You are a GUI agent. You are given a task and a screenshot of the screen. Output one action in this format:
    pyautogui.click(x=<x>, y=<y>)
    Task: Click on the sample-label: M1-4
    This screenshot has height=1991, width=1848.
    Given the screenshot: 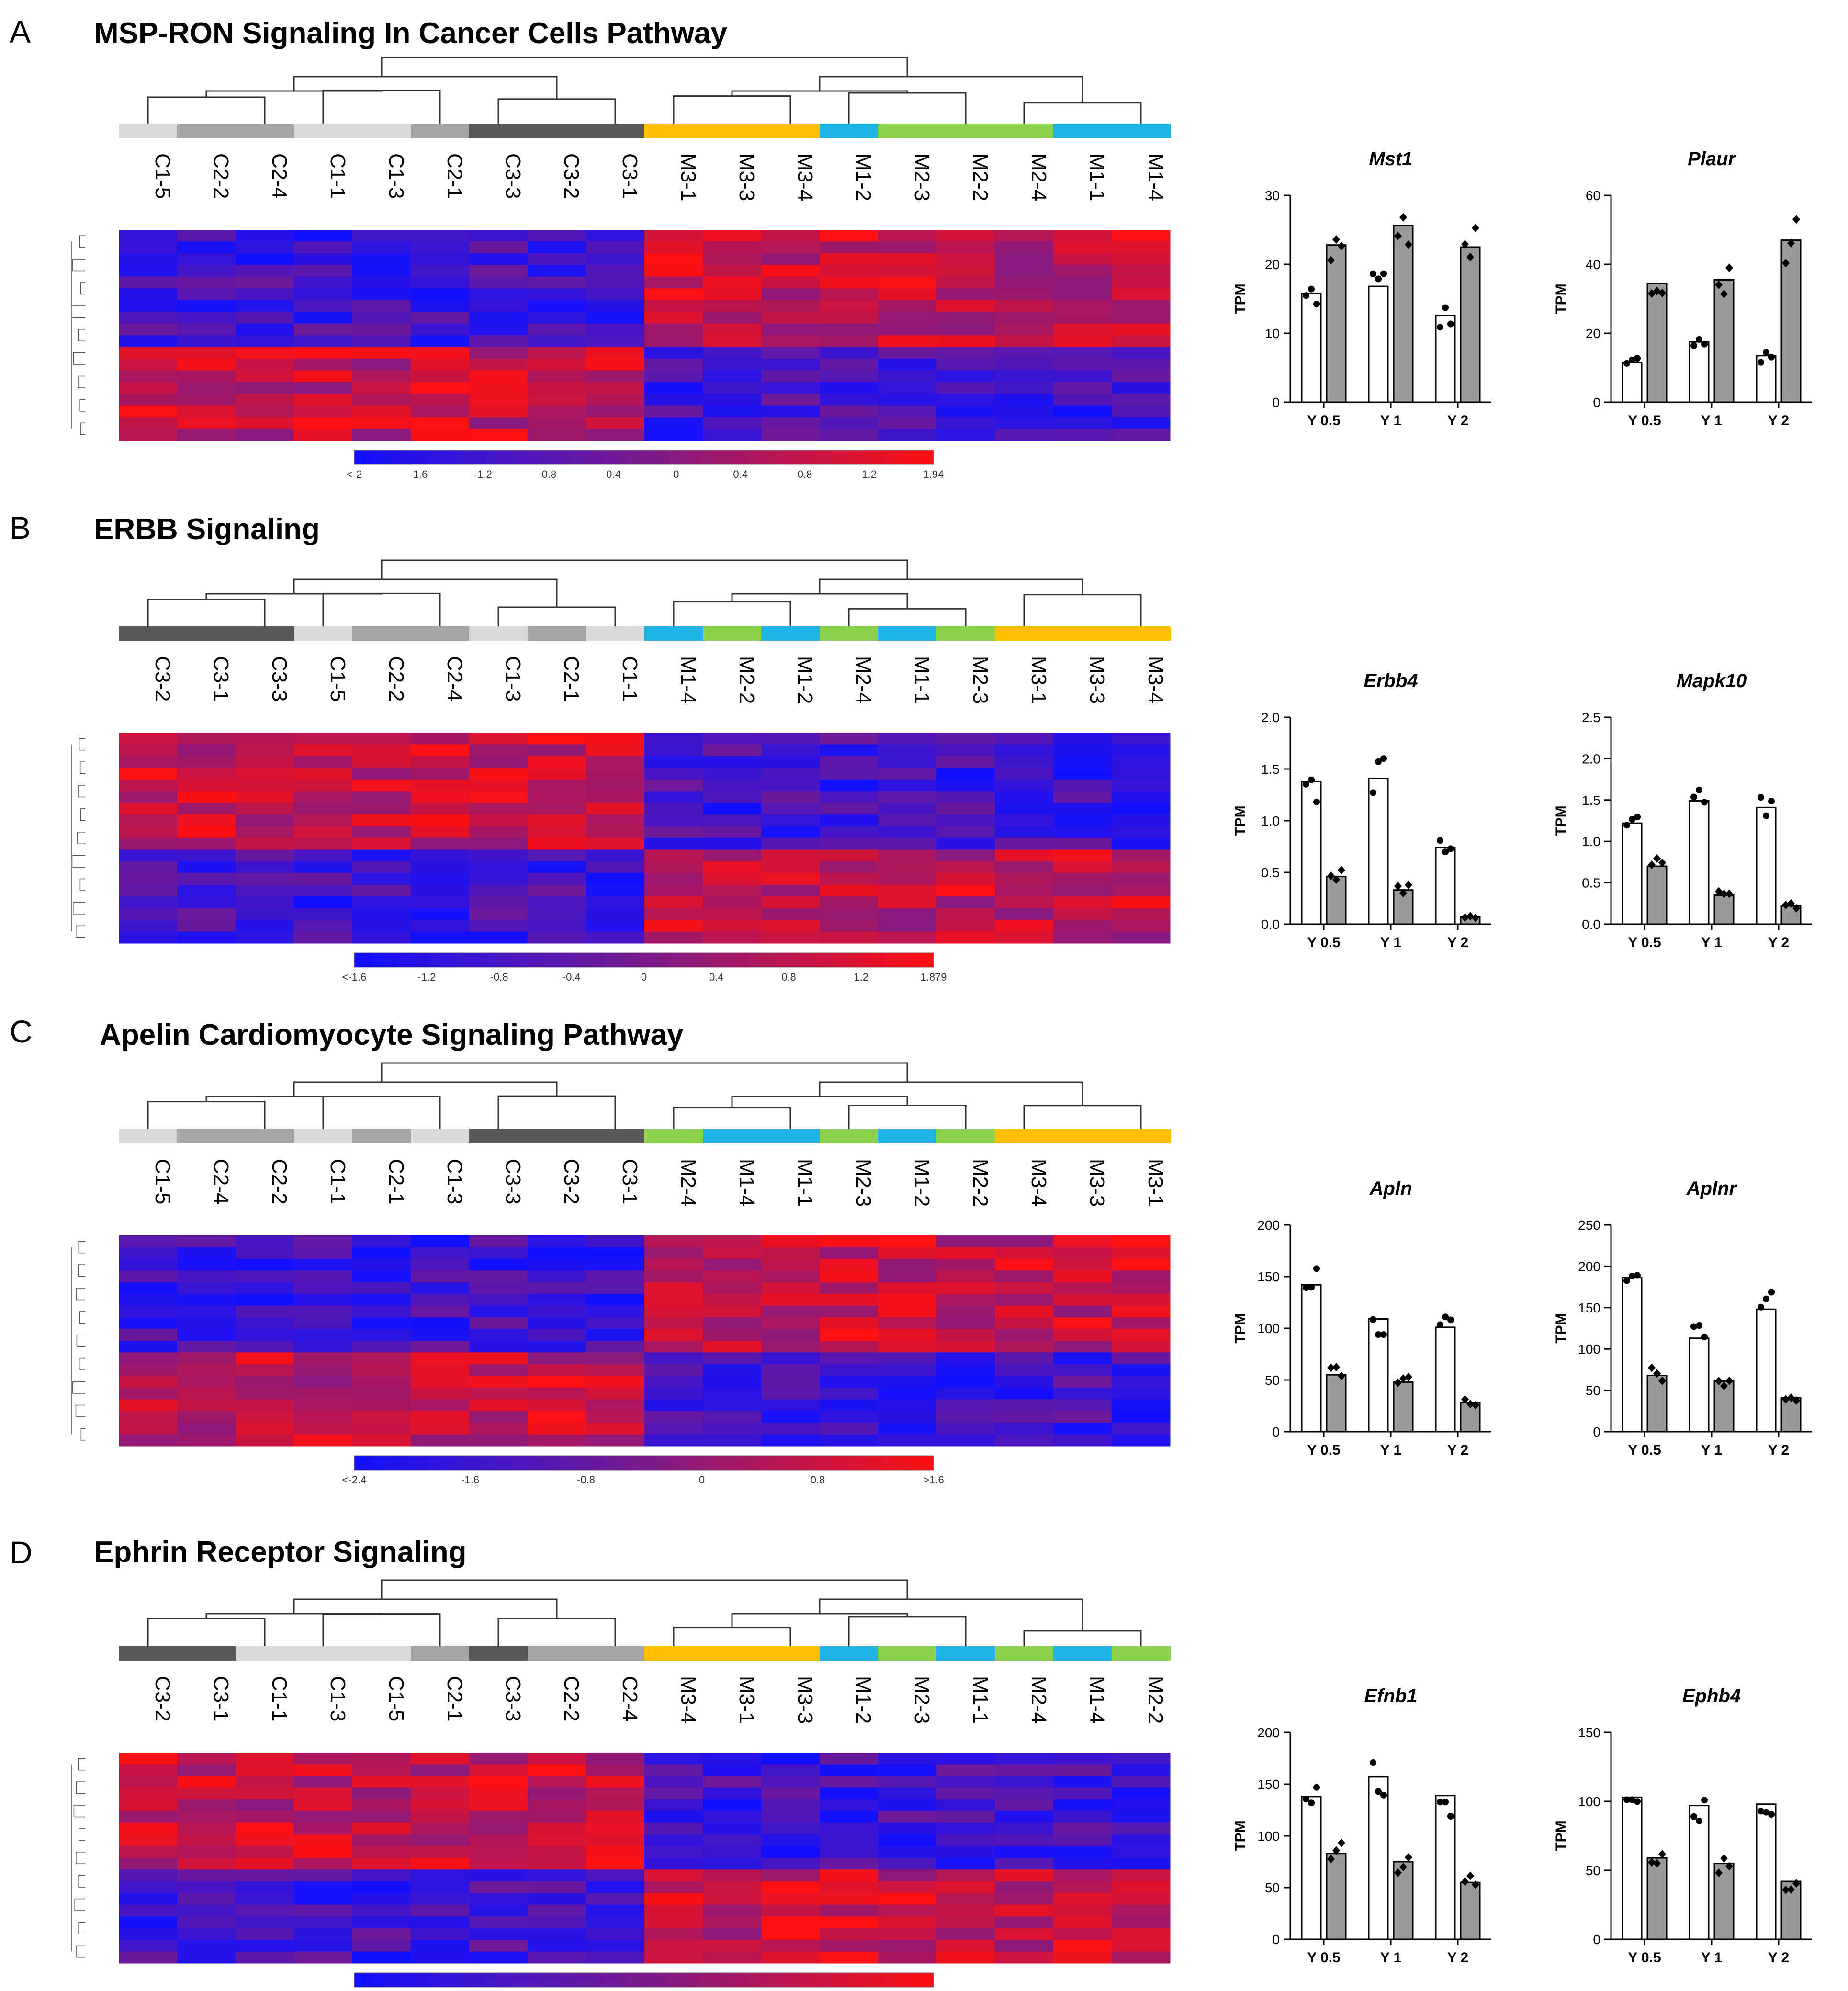 What is the action you would take?
    pyautogui.click(x=1097, y=1700)
    